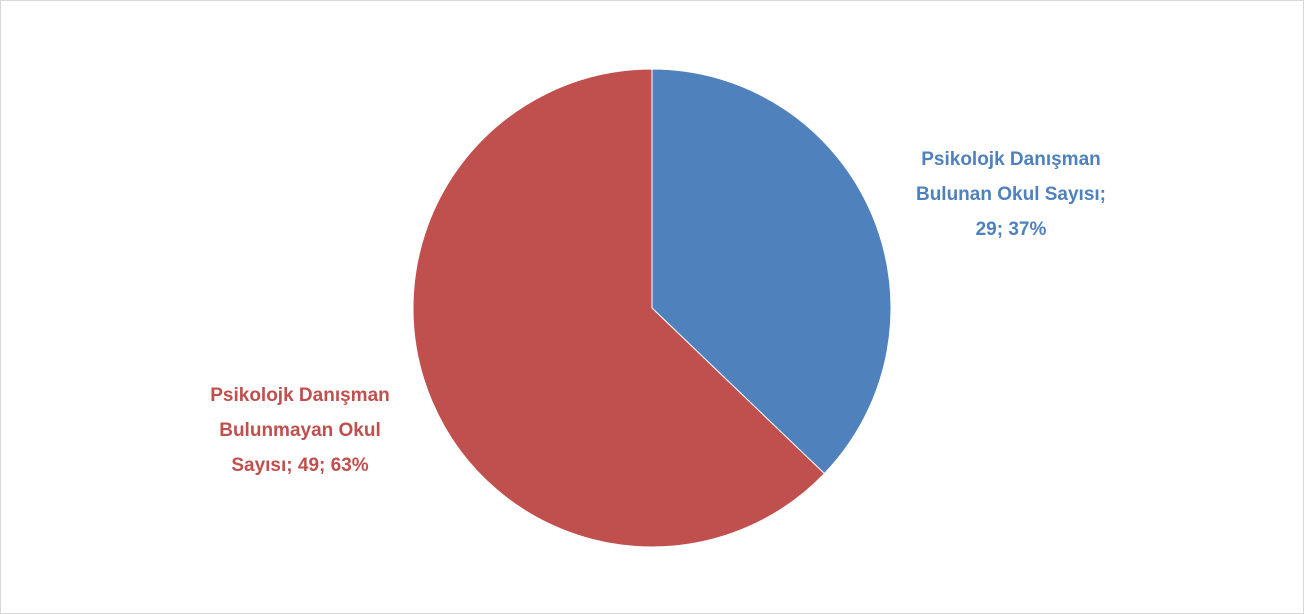  I want to click on data-label-line: Bulunan Okul Sayısı;, so click(1011, 194).